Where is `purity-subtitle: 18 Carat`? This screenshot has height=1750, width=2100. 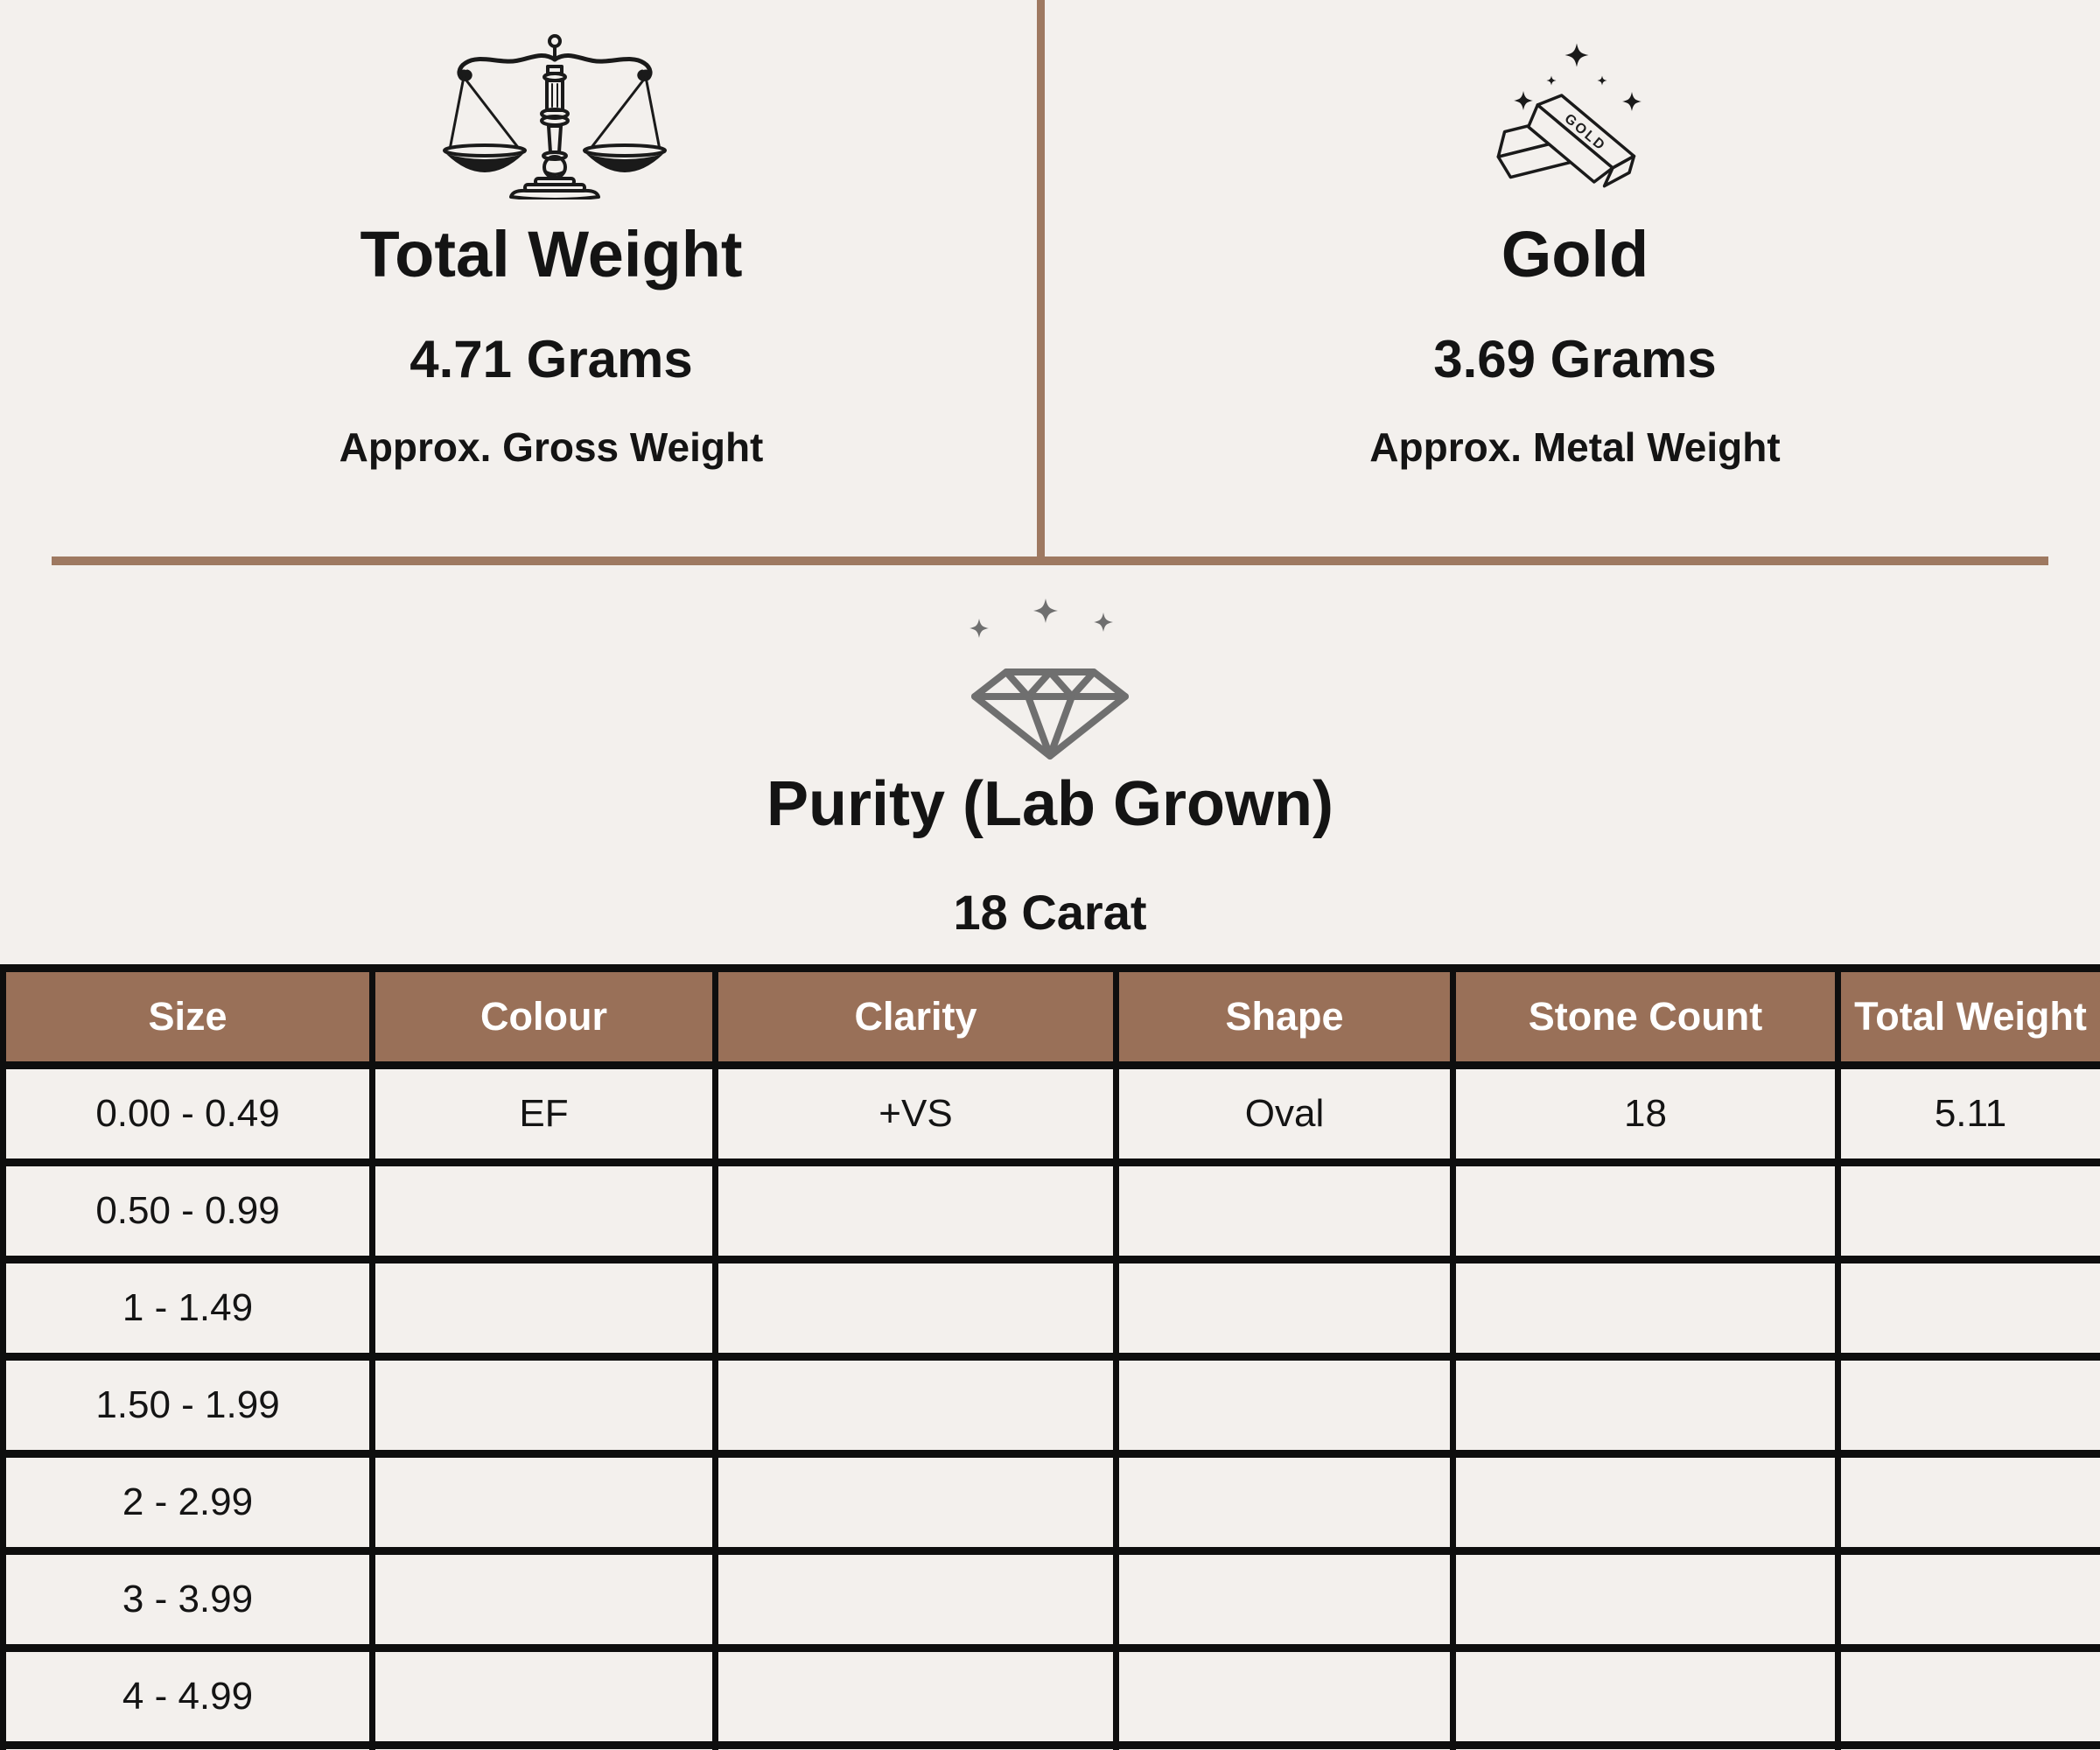 purity-subtitle: 18 Carat is located at coordinates (1050, 912).